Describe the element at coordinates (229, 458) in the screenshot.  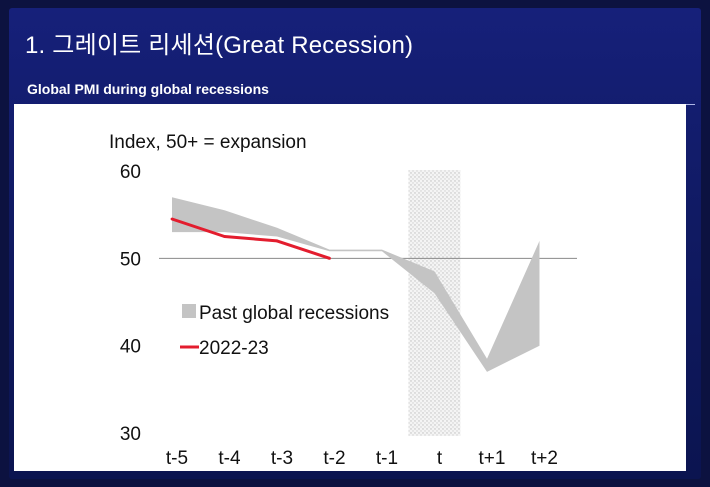
I see `x-tick-label: t-4` at that location.